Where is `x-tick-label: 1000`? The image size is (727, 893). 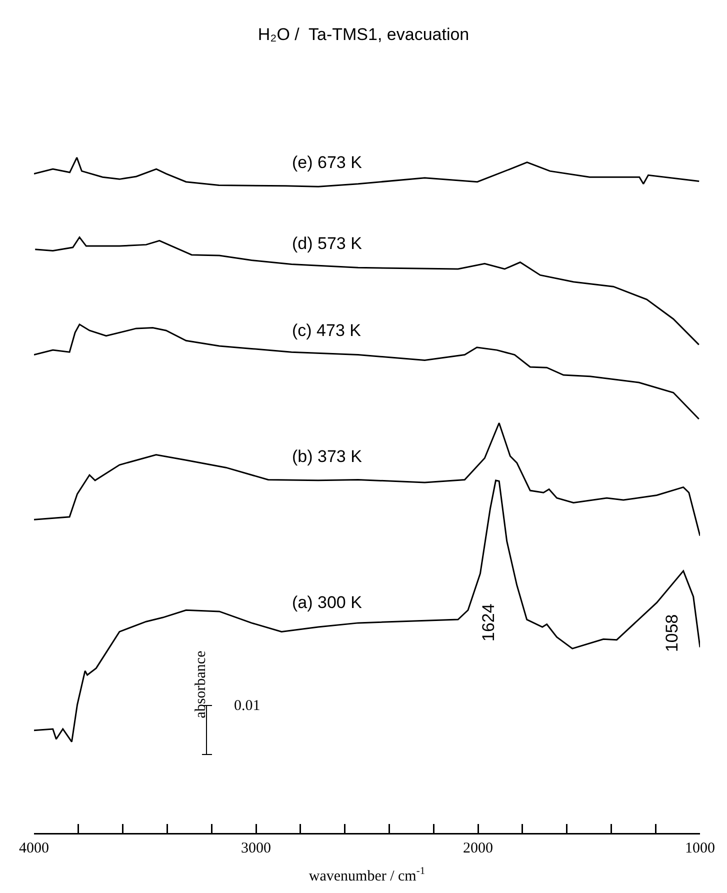
x-tick-label: 1000 is located at coordinates (700, 848).